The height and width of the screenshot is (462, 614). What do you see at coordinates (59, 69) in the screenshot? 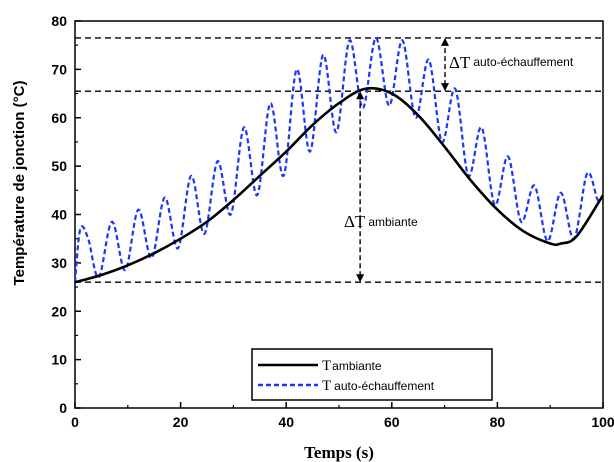
I see `y-tick-label: 70` at bounding box center [59, 69].